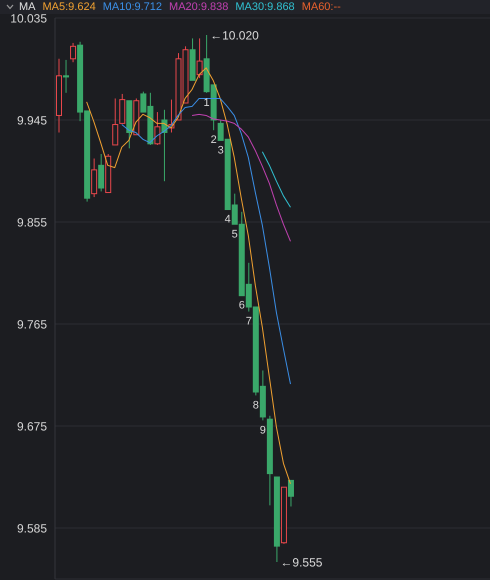 The height and width of the screenshot is (580, 490). I want to click on y-tick-label: 9.855, so click(32, 222).